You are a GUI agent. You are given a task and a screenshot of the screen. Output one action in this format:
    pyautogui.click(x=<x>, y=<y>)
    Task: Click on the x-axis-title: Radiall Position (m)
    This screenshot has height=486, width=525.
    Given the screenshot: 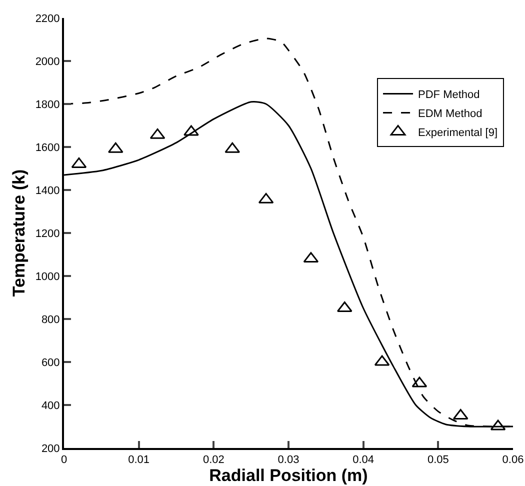 What is the action you would take?
    pyautogui.click(x=288, y=476)
    